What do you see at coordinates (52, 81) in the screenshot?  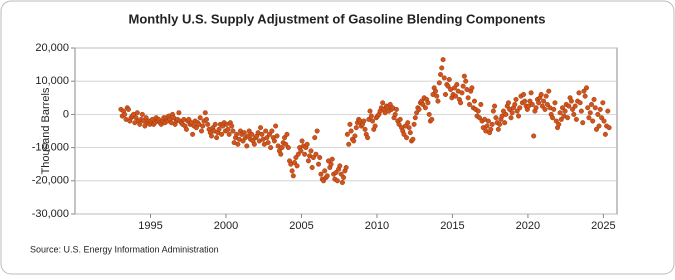 I see `y-tick-label: 10,000` at bounding box center [52, 81].